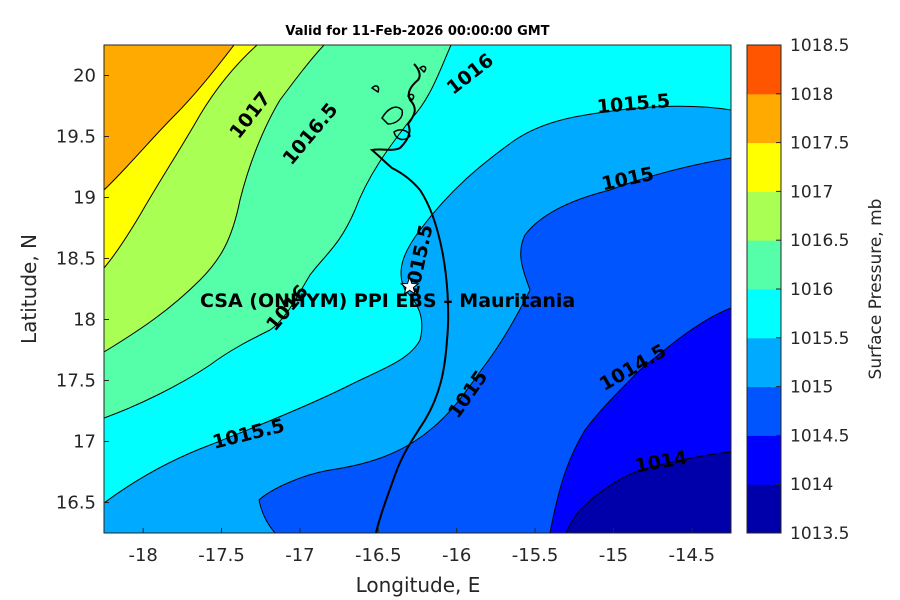  What do you see at coordinates (76, 503) in the screenshot?
I see `y-tick-label: 16.5` at bounding box center [76, 503].